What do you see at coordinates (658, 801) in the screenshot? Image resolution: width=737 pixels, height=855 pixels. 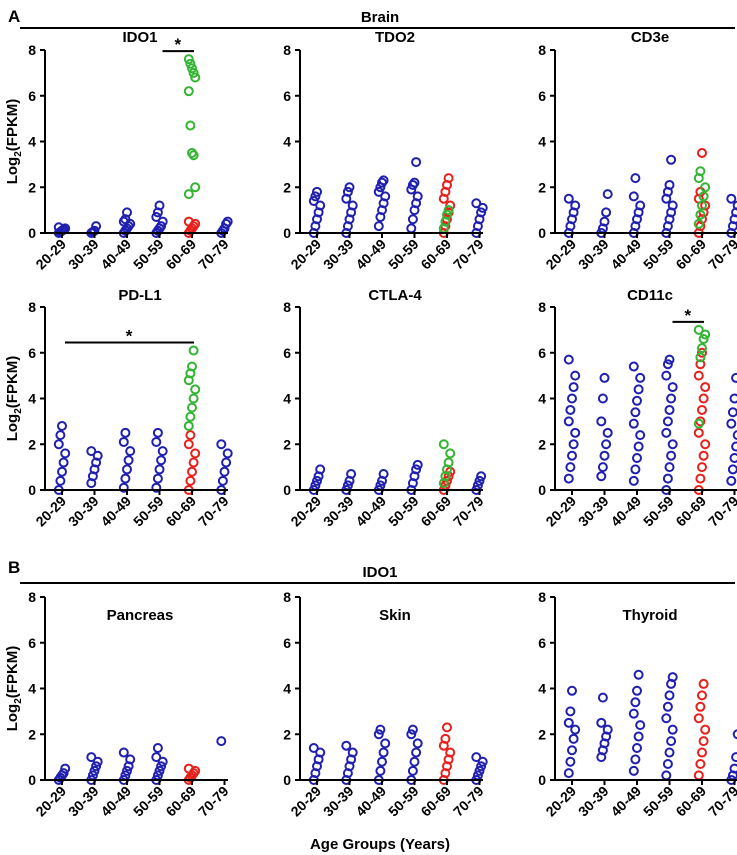 I see `x-tick-label: 50-59` at bounding box center [658, 801].